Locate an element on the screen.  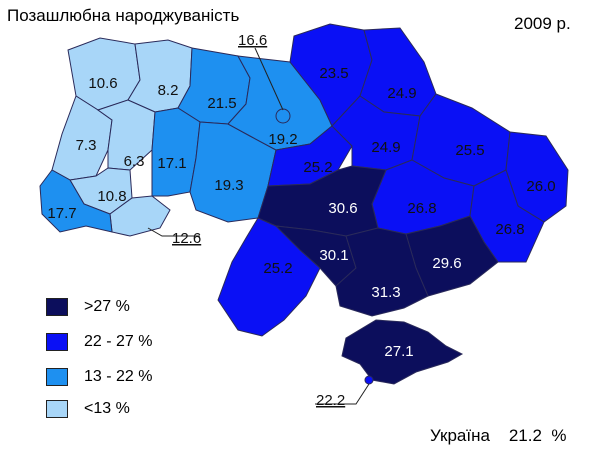
legend-item: <13 % is located at coordinates (88, 409).